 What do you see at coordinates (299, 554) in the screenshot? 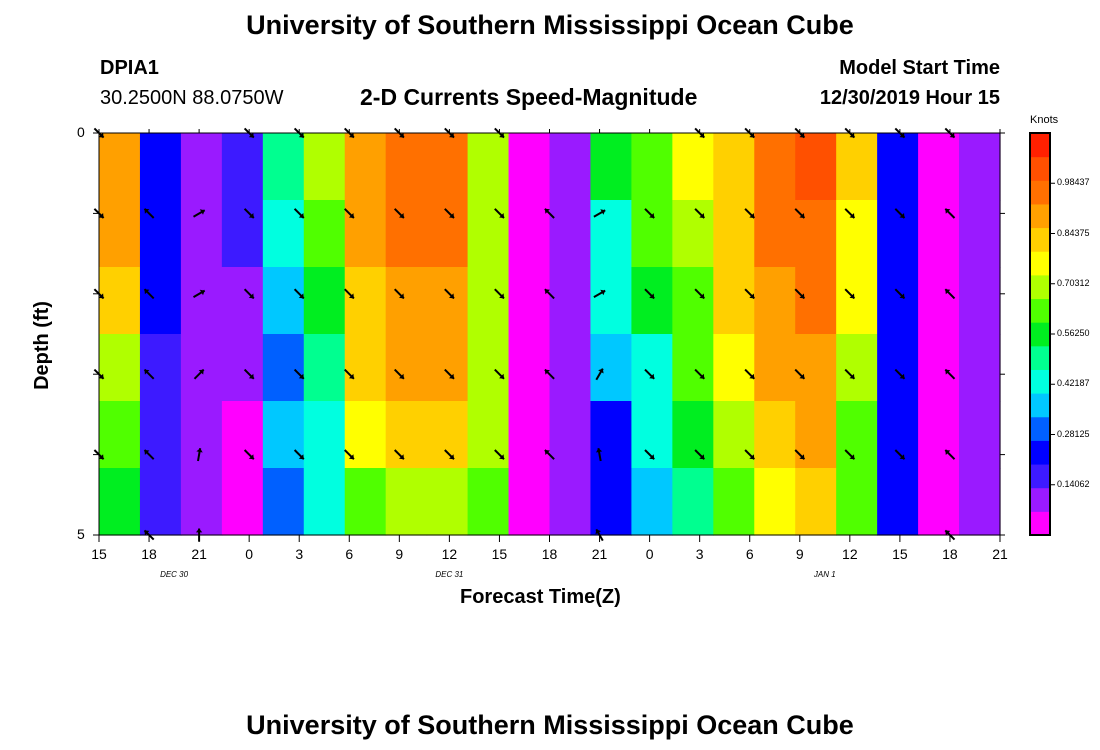
I see `x-tick-label: 3` at bounding box center [299, 554].